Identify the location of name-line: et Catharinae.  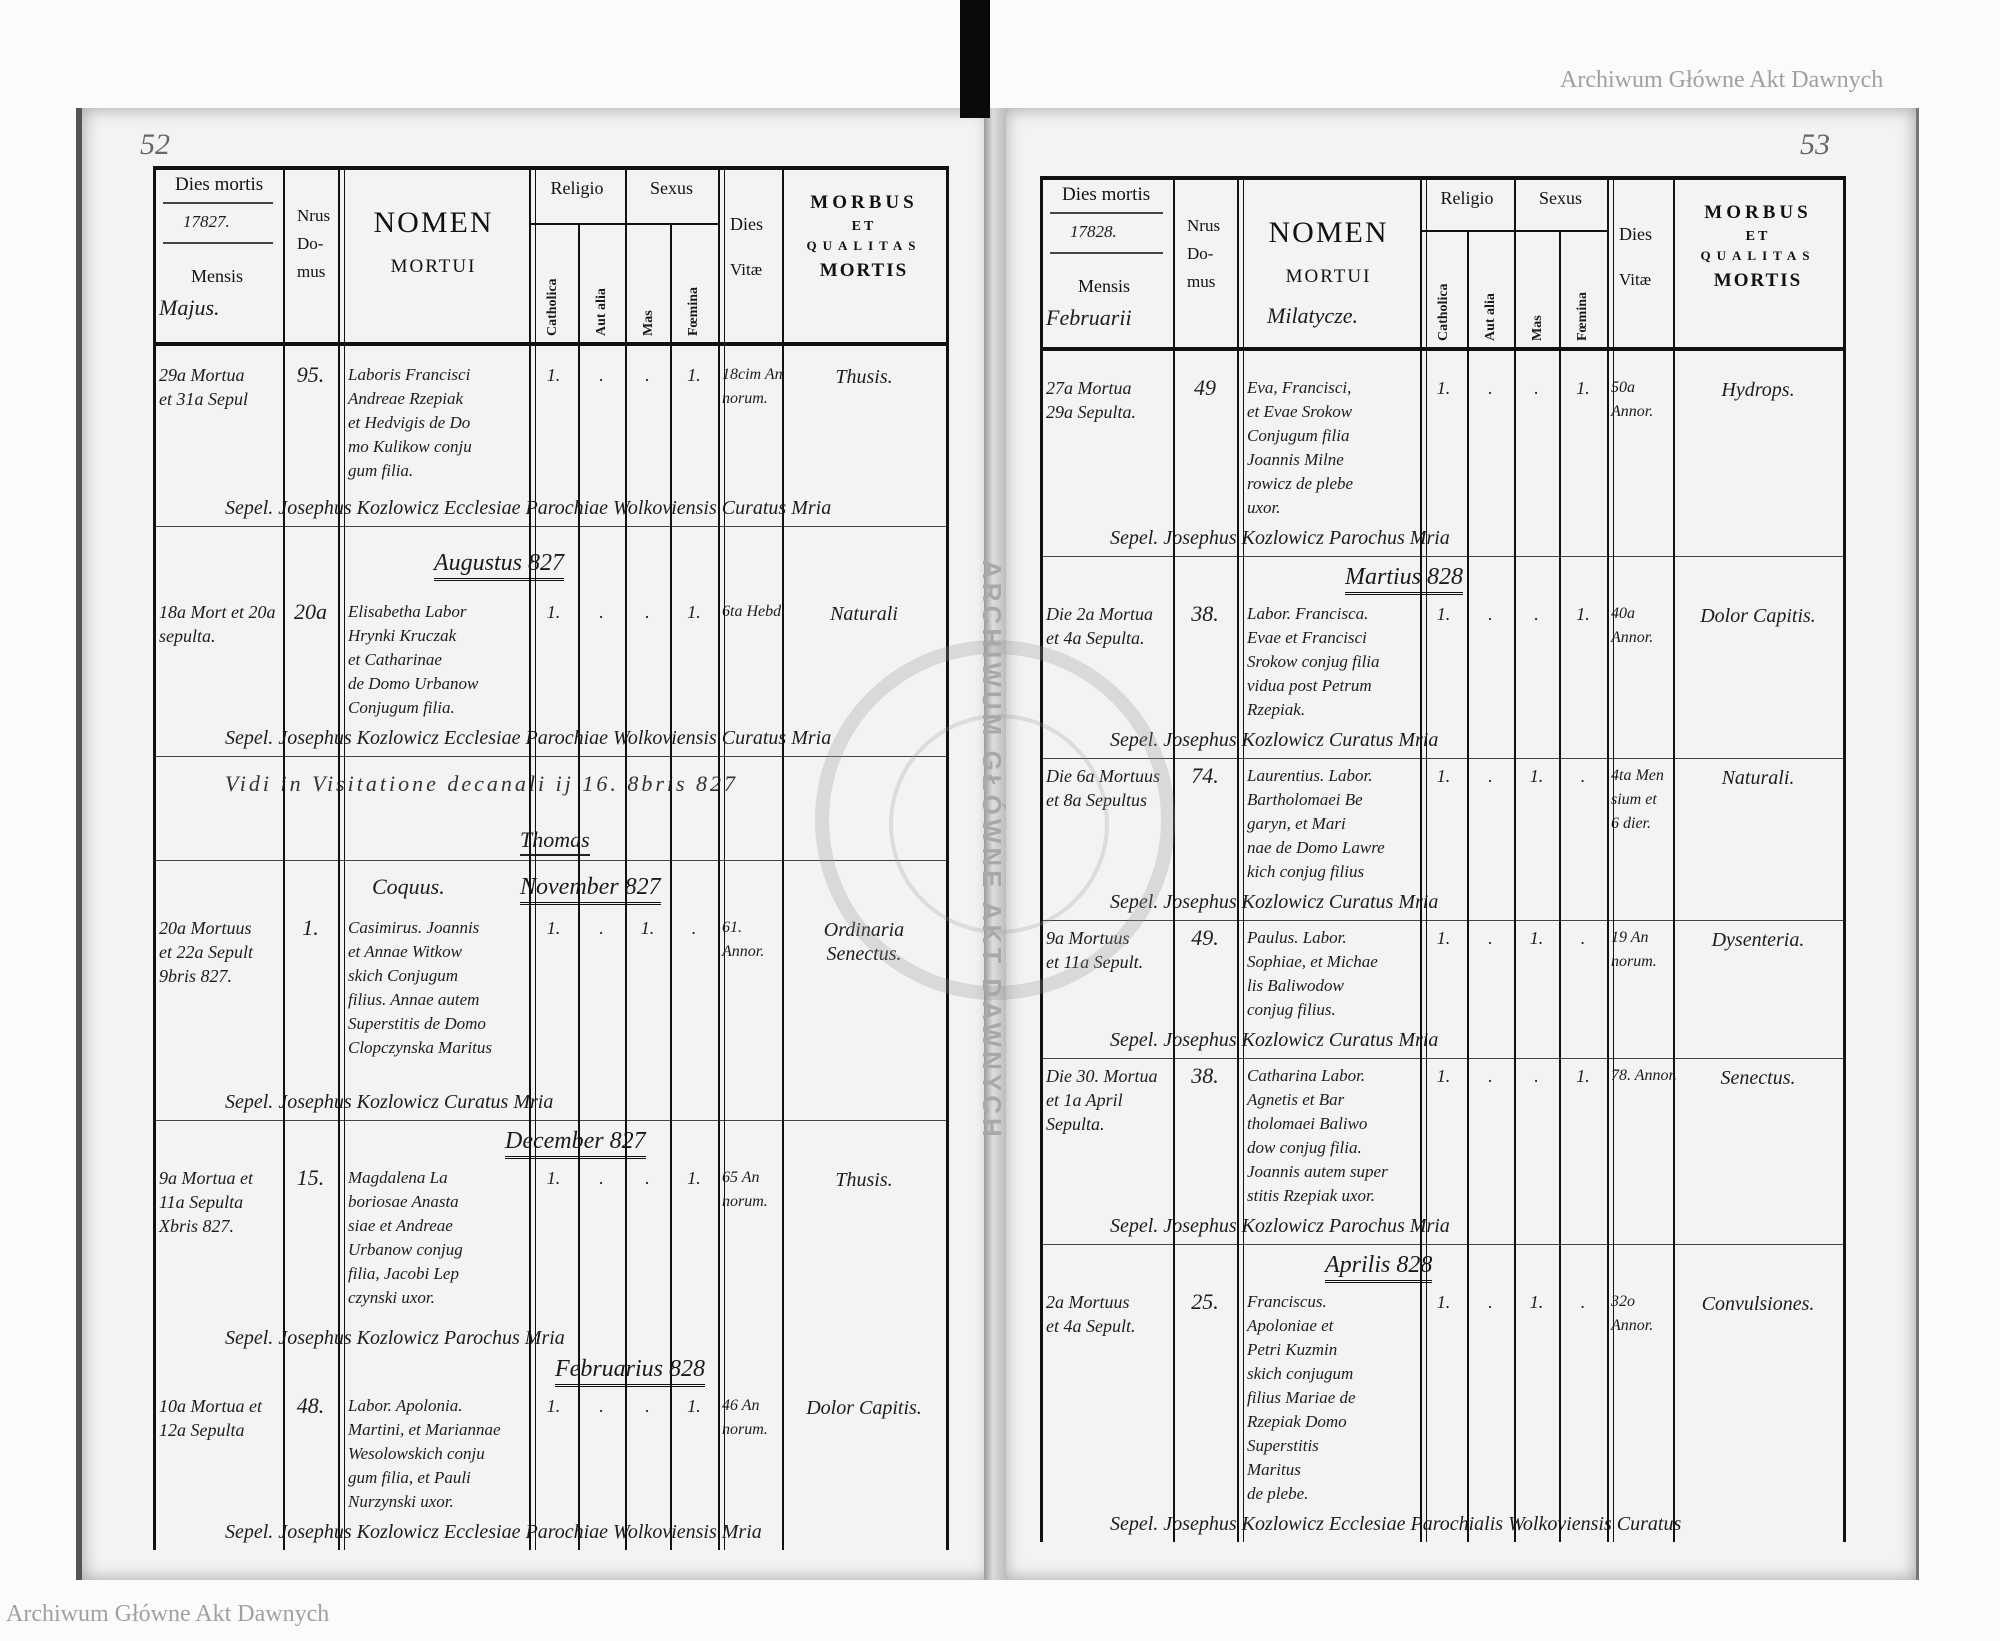
(395, 659).